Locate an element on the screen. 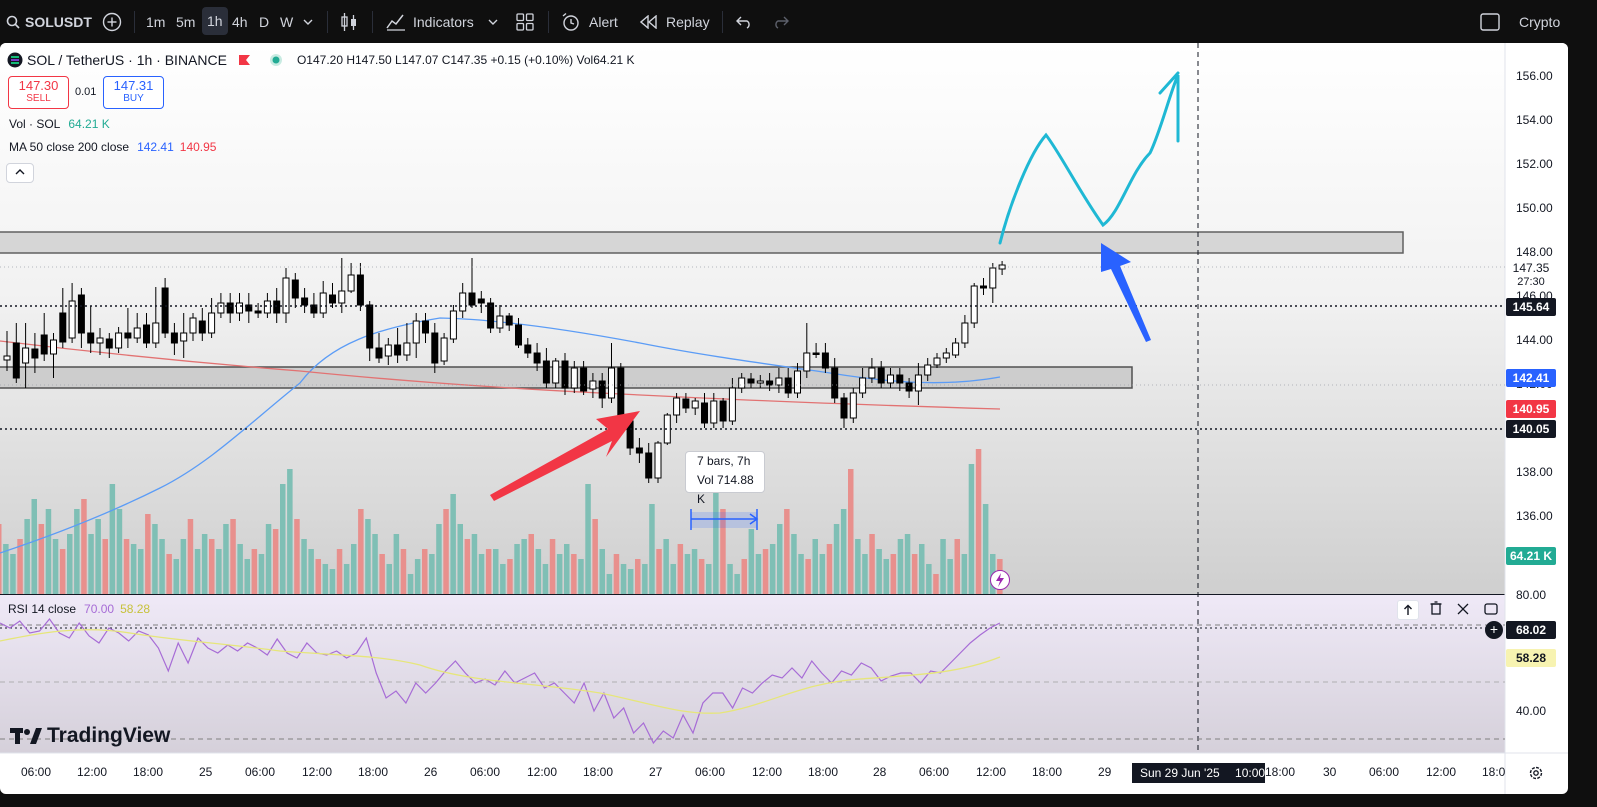 The image size is (1597, 807). chart-type-button is located at coordinates (349, 21).